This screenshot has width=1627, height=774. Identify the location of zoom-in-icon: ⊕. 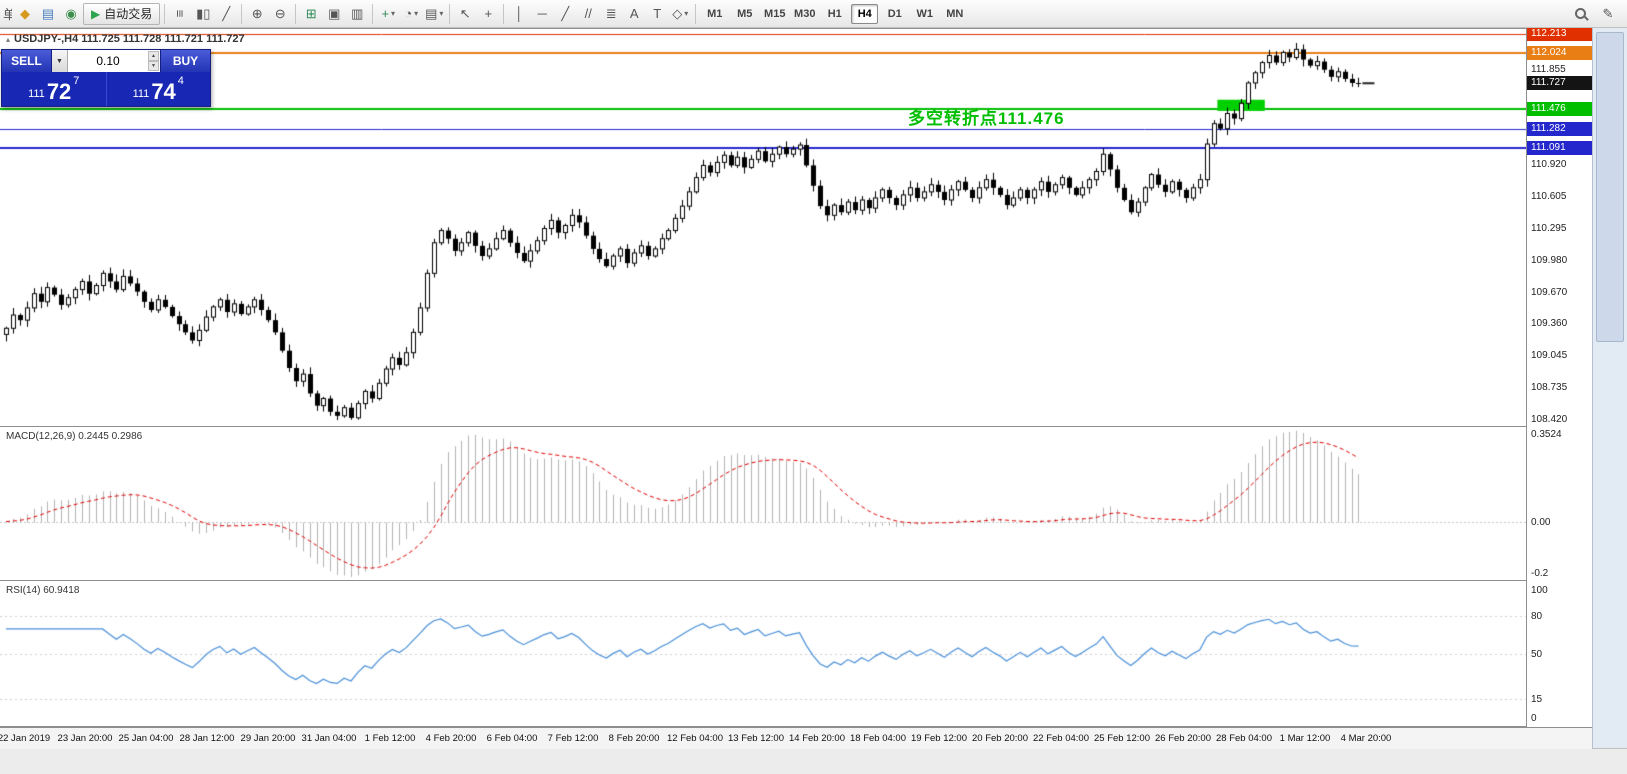
(257, 14).